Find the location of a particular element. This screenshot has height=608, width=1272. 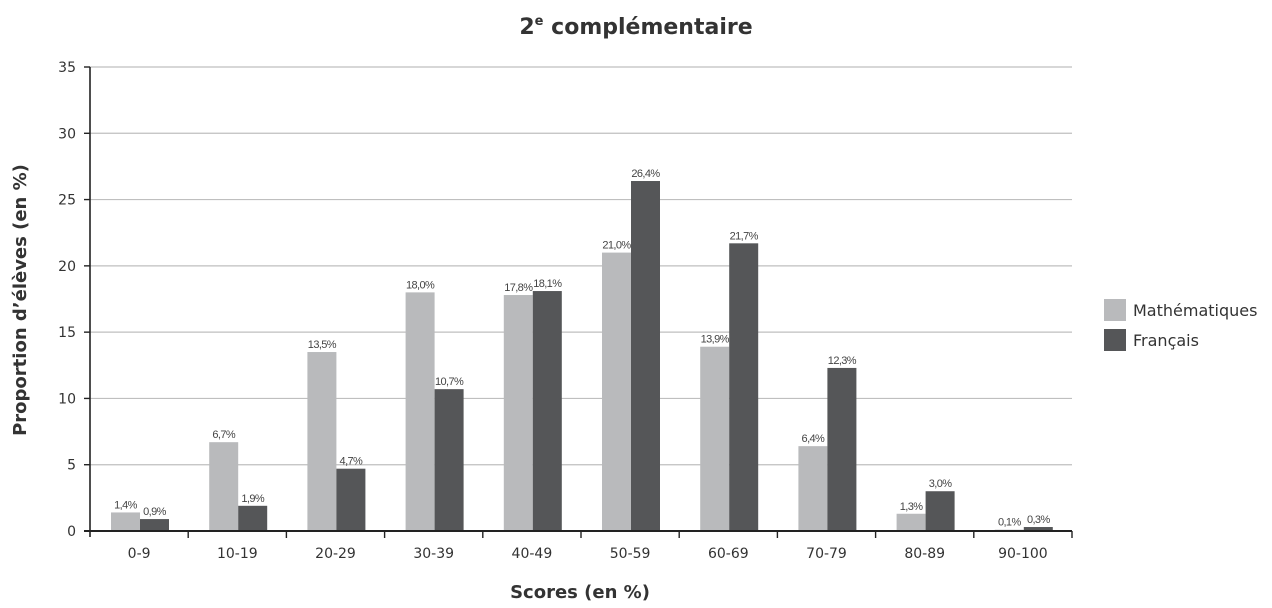

x-axis-title: Scores (en %) is located at coordinates (580, 592).